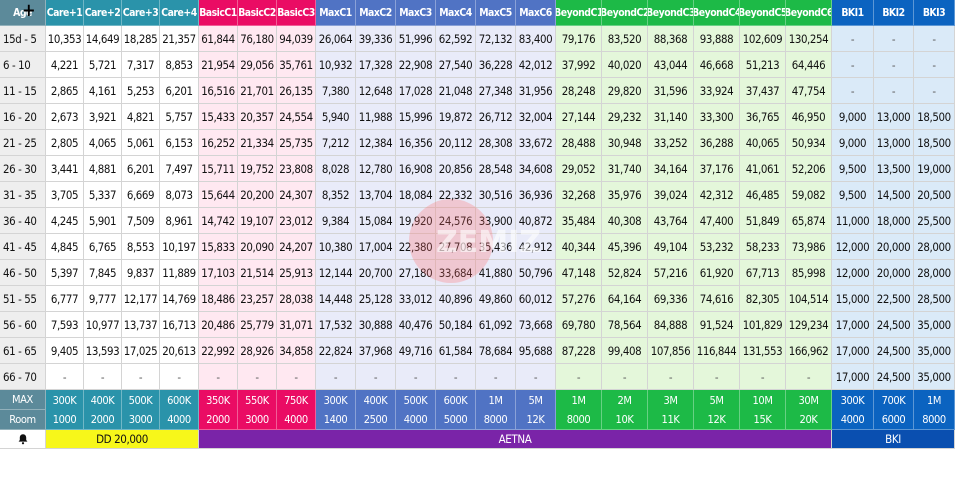  I want to click on premium-cell: 61,844, so click(218, 39).